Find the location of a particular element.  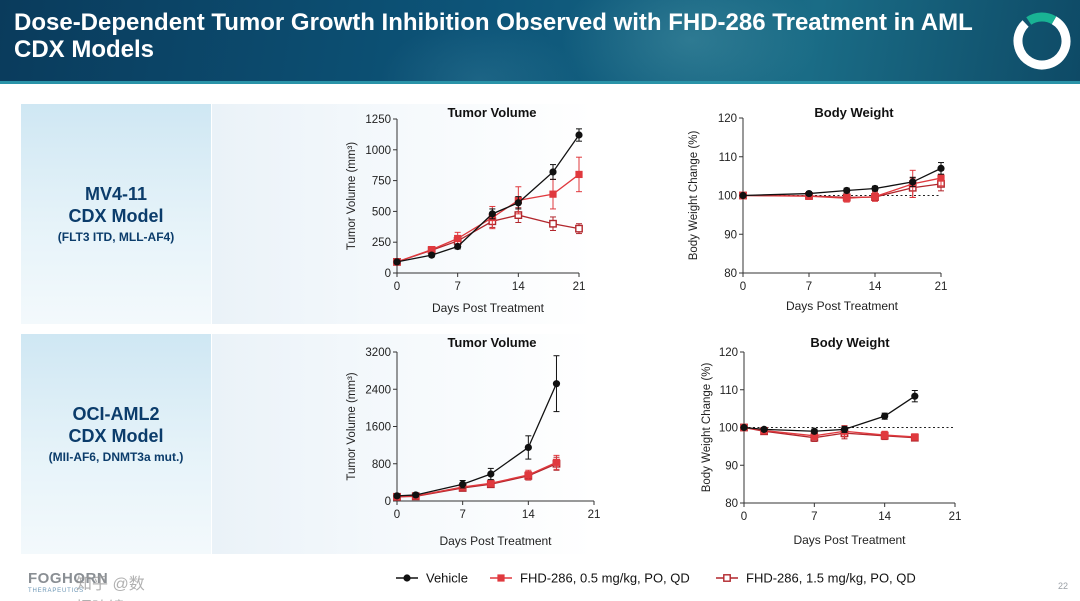

footer-logo: FOGHORN THERAPEUTICS 知乎 @数据瞭镜 is located at coordinates (83, 583).